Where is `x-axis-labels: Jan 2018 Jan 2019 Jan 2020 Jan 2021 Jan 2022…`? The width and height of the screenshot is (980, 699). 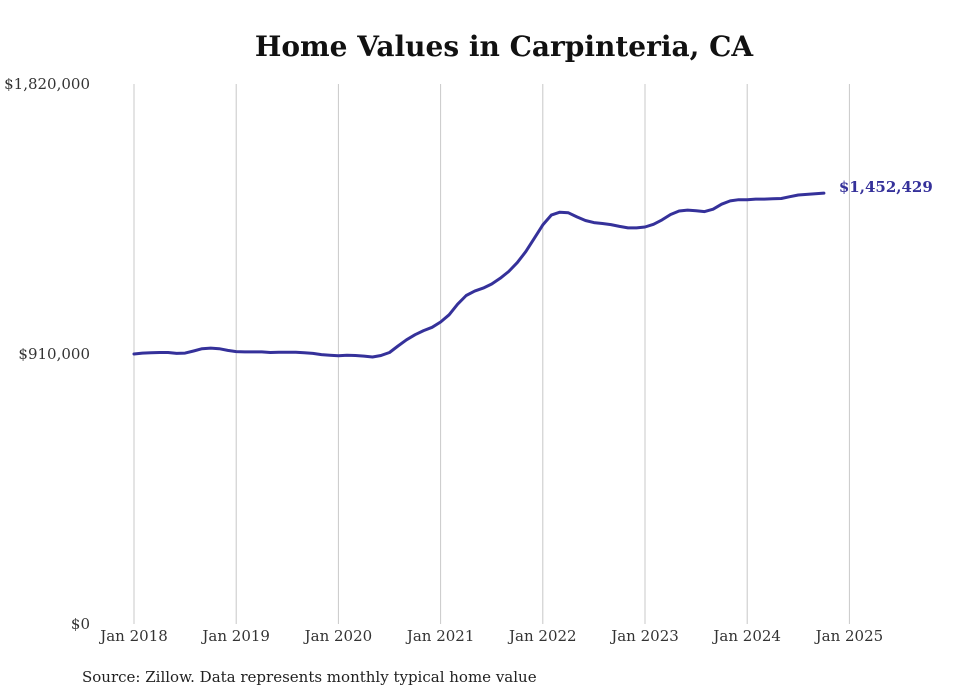
x-axis-labels: Jan 2018 Jan 2019 Jan 2020 Jan 2021 Jan 2022… is located at coordinates (490, 636).